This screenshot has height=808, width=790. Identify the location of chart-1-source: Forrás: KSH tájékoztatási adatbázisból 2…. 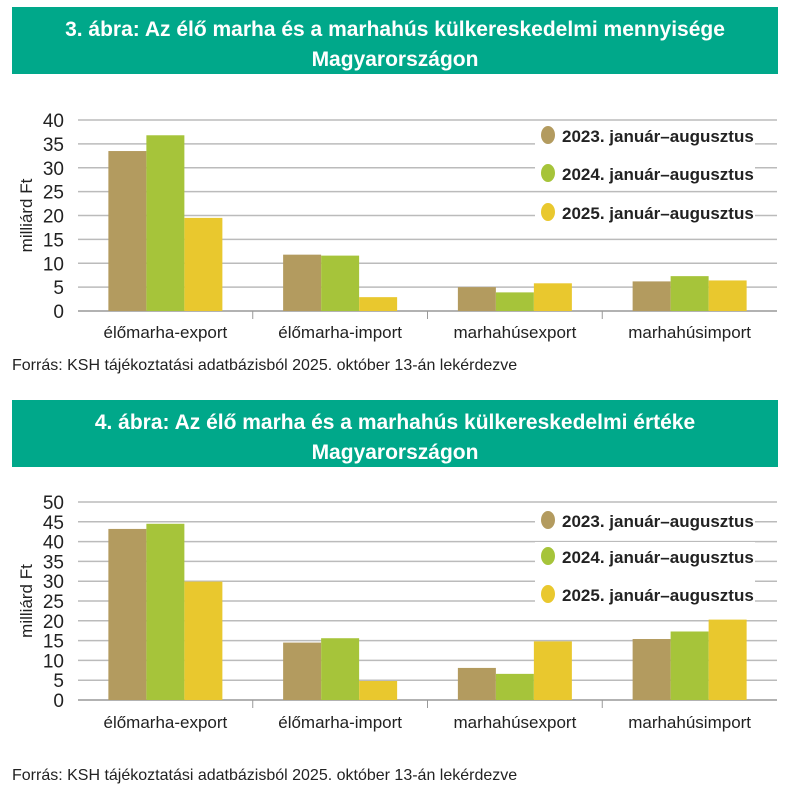
(265, 365).